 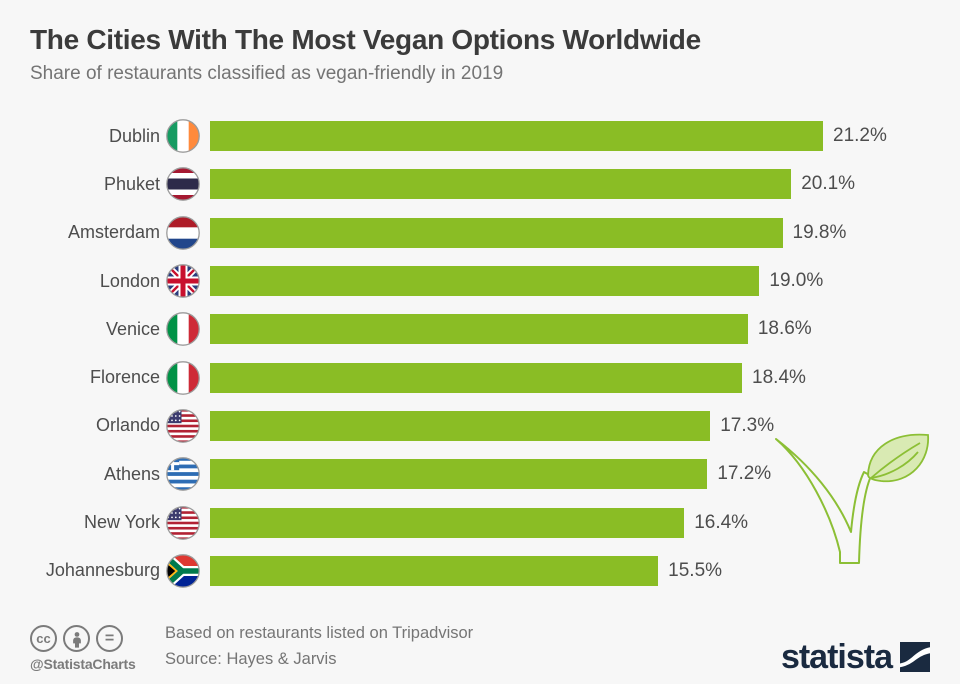 I want to click on city-label: London, so click(x=129, y=280).